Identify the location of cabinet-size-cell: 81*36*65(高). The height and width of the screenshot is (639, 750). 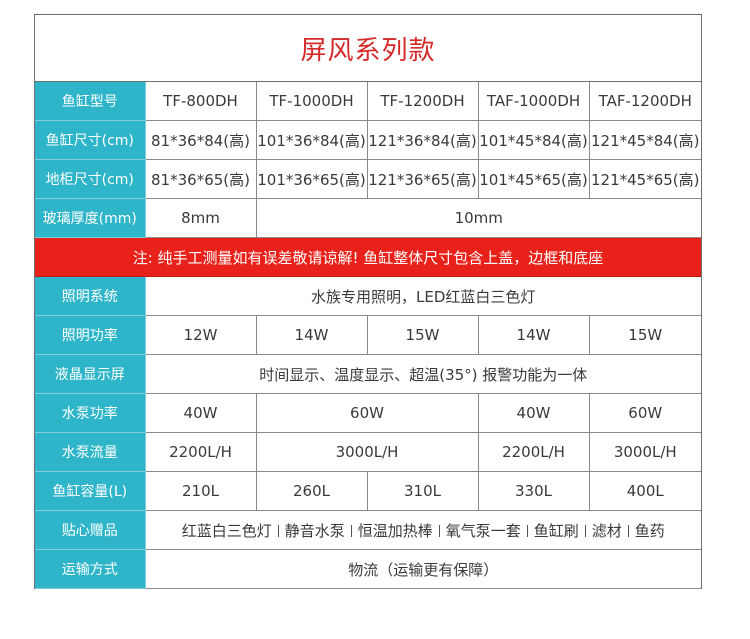
(200, 179).